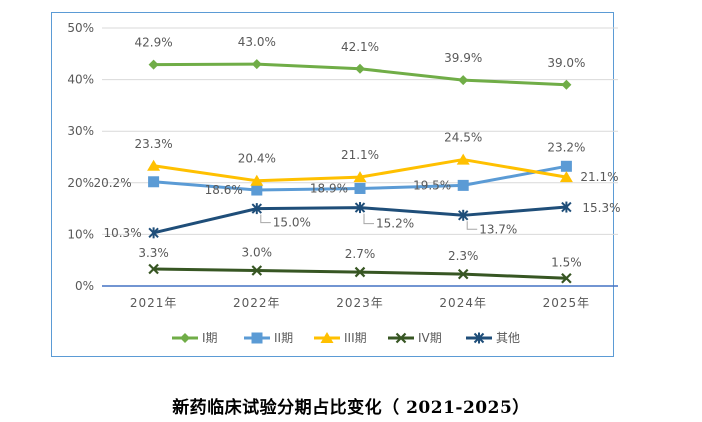 This screenshot has width=702, height=422. What do you see at coordinates (154, 43) in the screenshot?
I see `data-label: 42.9%` at bounding box center [154, 43].